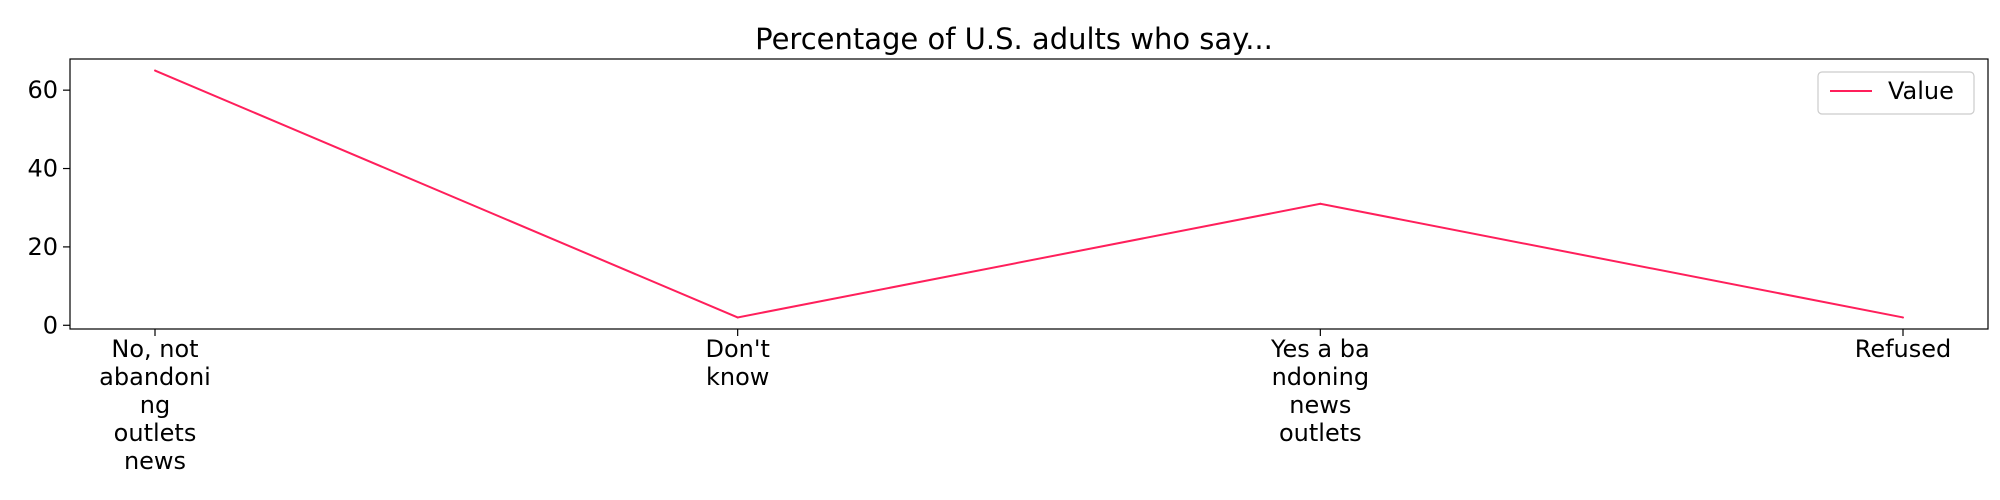 This screenshot has height=500, width=2000. Describe the element at coordinates (154, 349) in the screenshot. I see `x-tick-label-line: No, not` at that location.